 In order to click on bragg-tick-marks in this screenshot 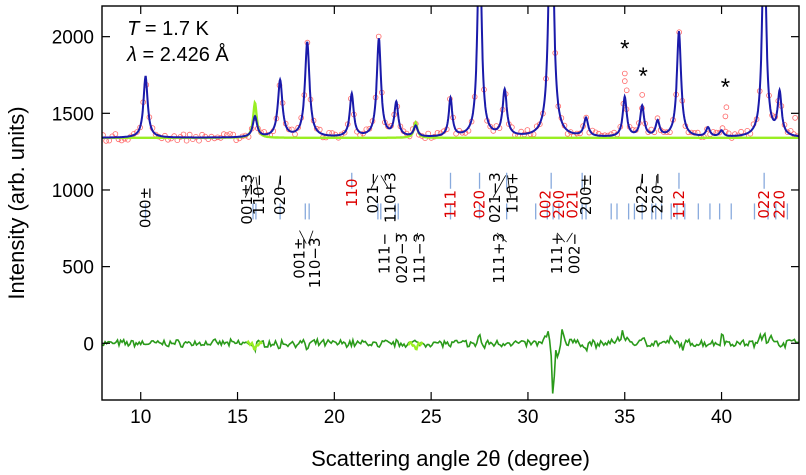, I will do `click(466, 196)`.